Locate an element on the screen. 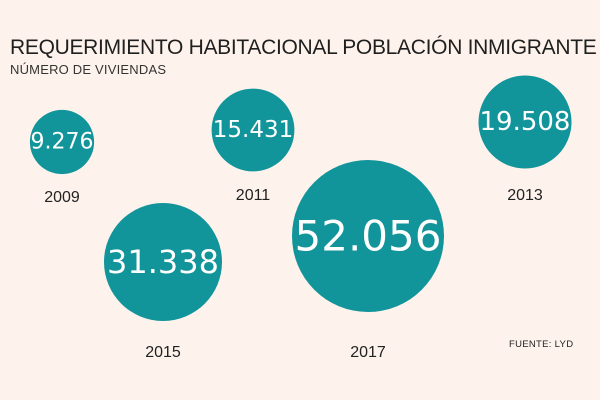  bubble-circle-2015 is located at coordinates (163, 262).